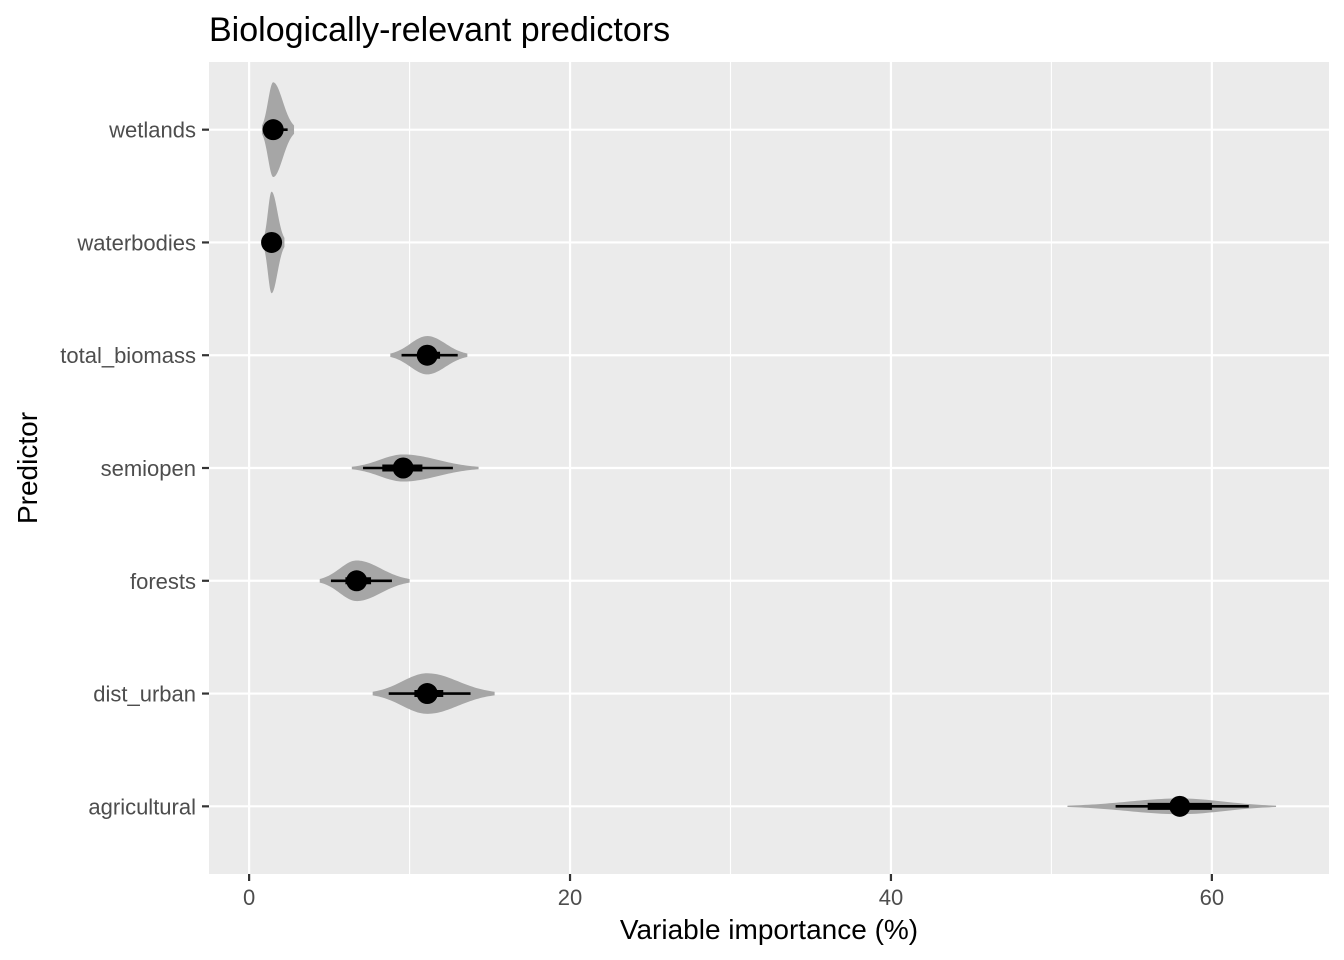  Describe the element at coordinates (249, 897) in the screenshot. I see `x-tick-label: 0` at that location.